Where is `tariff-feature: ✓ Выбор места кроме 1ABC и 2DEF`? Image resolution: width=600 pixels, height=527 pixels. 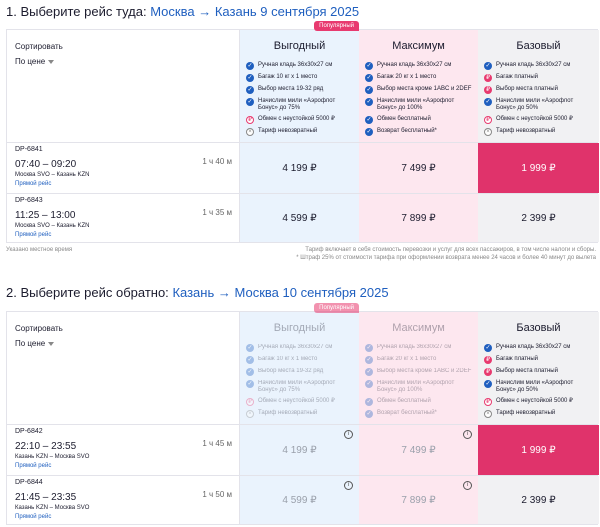 tariff-feature: ✓ Выбор места кроме 1ABC и 2DEF is located at coordinates (418, 372).